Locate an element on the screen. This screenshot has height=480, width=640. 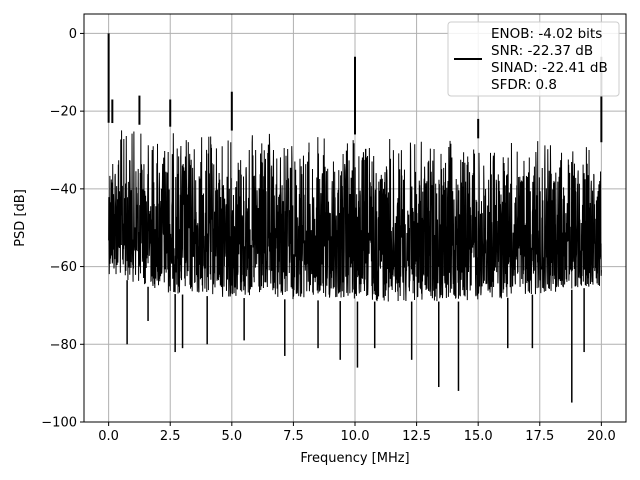
x-tick-label: 15.0 is located at coordinates (478, 436).